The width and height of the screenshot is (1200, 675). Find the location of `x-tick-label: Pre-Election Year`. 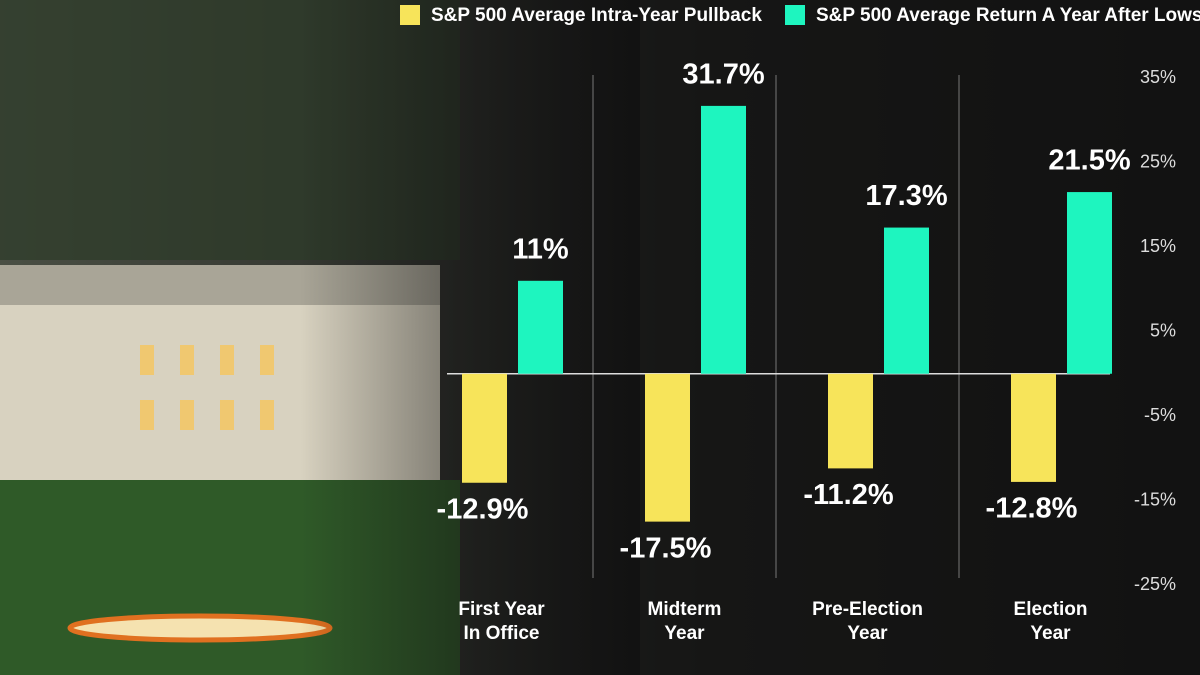

x-tick-label: Pre-Election Year is located at coordinates (867, 621).